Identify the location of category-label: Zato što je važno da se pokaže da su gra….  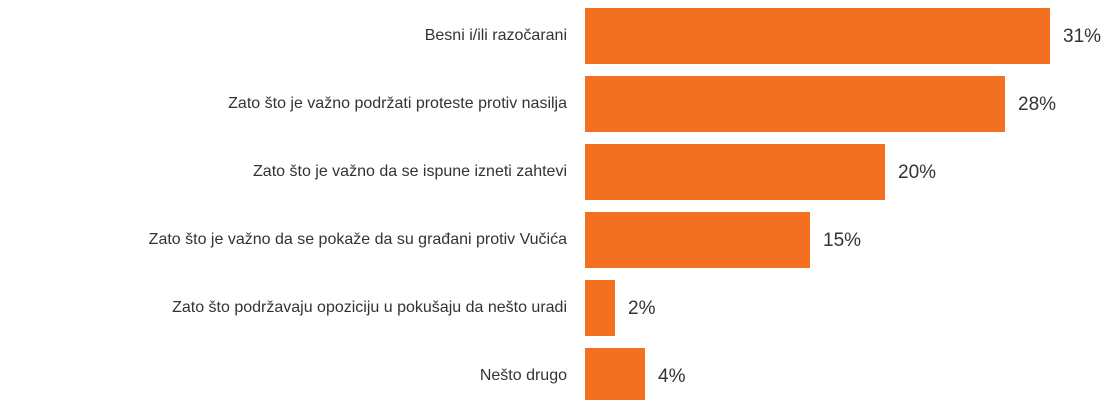
(358, 239).